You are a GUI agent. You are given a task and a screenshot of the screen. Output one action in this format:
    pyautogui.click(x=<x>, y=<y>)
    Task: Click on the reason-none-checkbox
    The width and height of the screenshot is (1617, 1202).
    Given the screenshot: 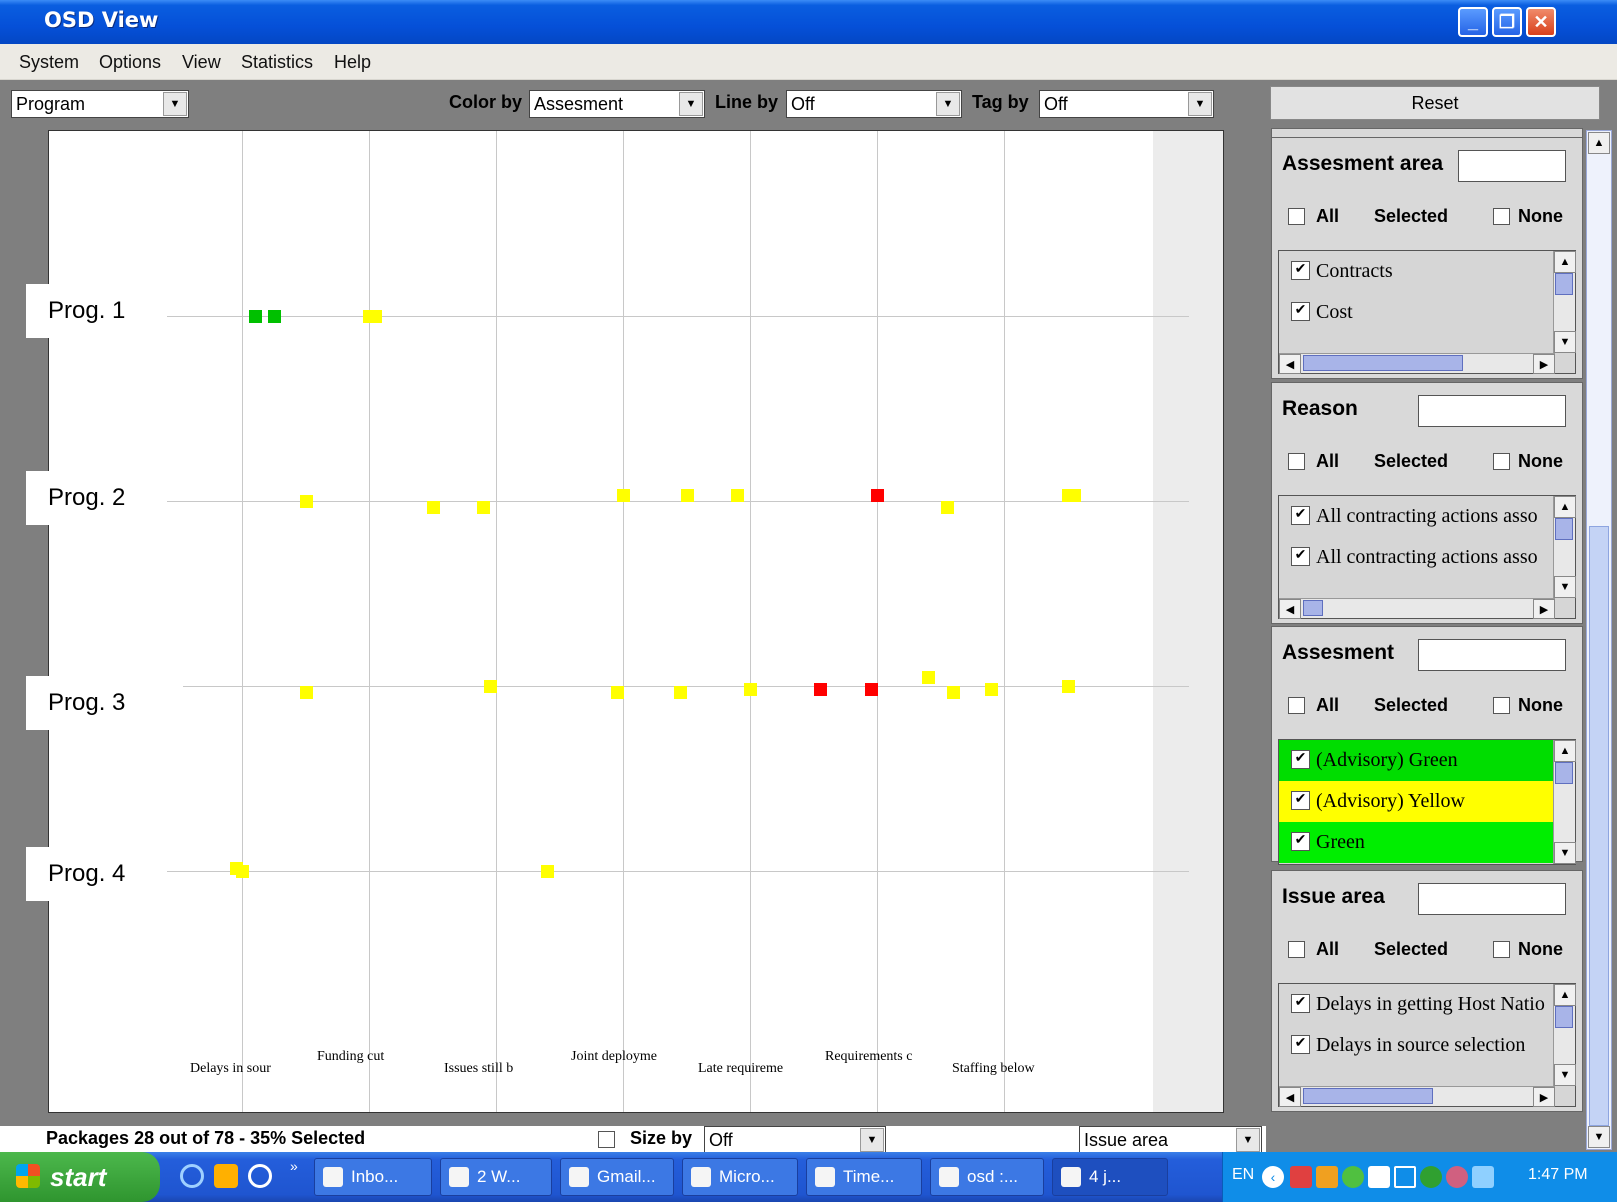 What is the action you would take?
    pyautogui.click(x=1501, y=461)
    